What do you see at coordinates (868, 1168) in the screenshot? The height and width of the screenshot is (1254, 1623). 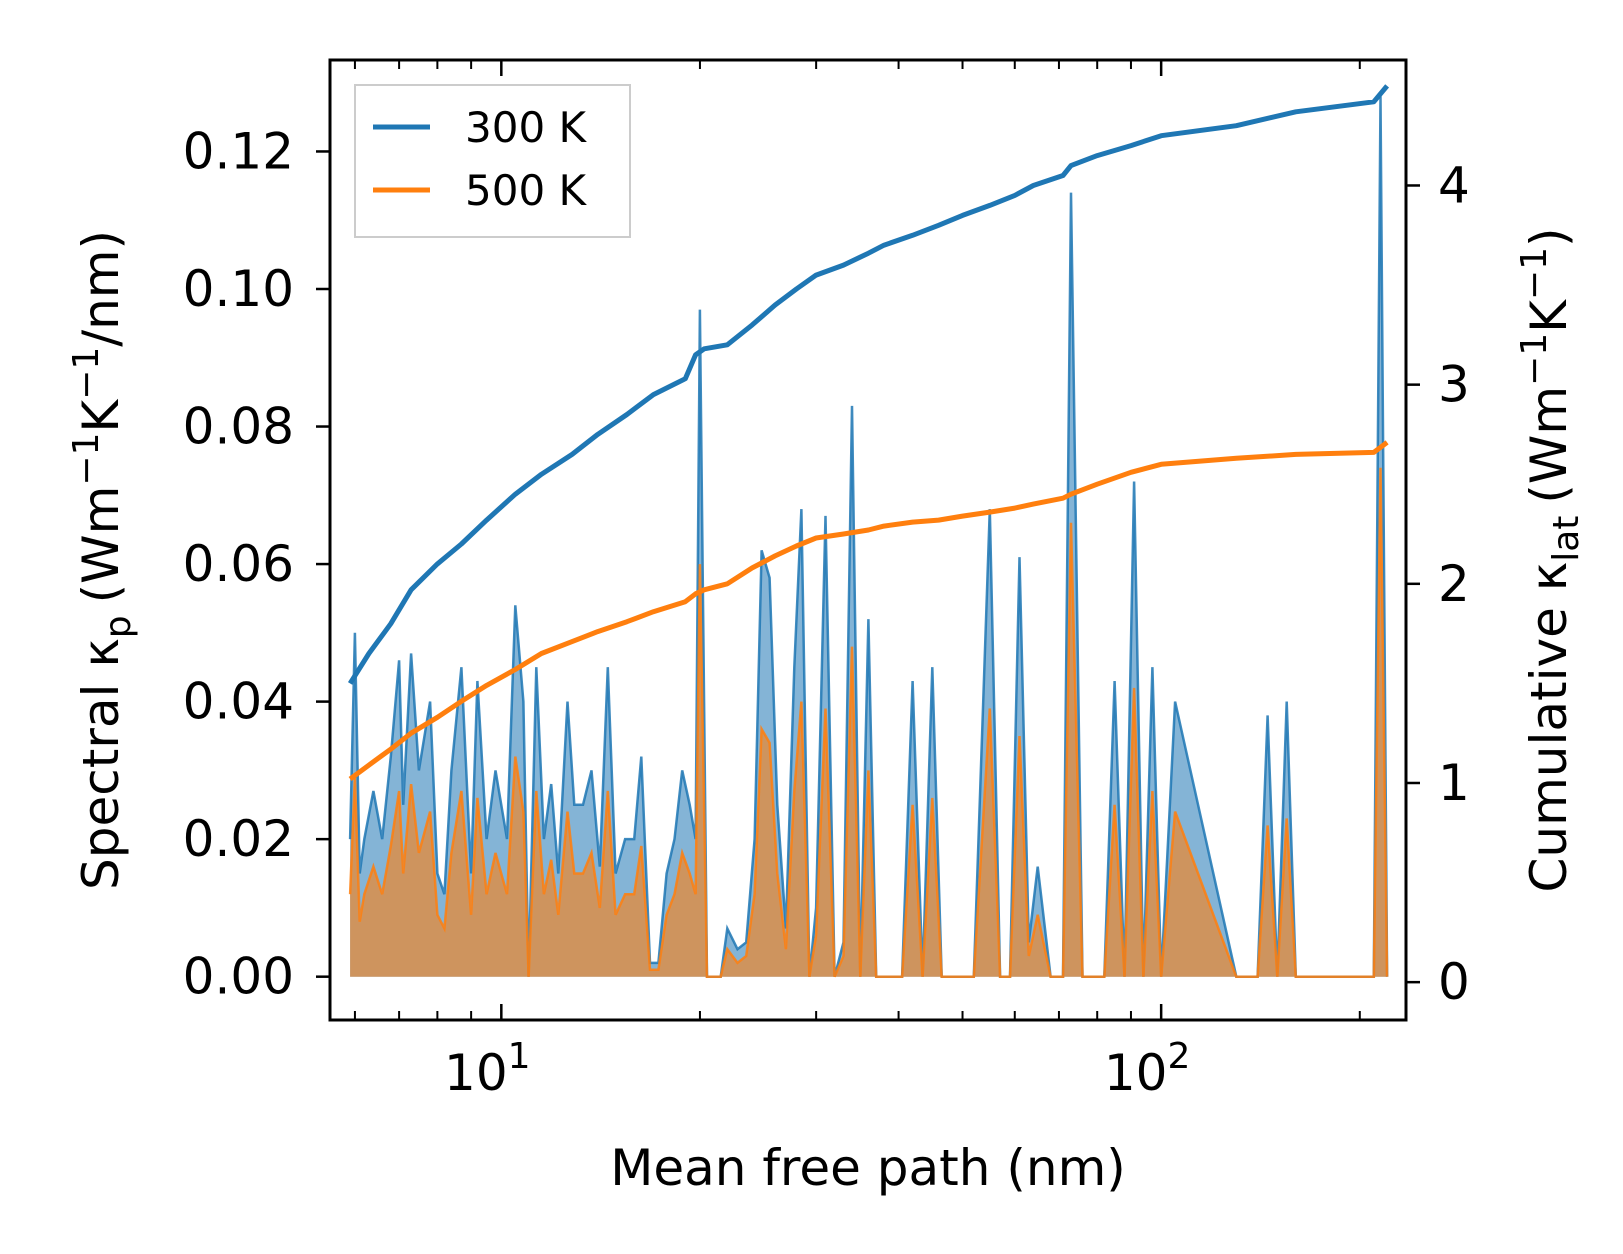 I see `x-axis-title: Mean free path (nm)` at bounding box center [868, 1168].